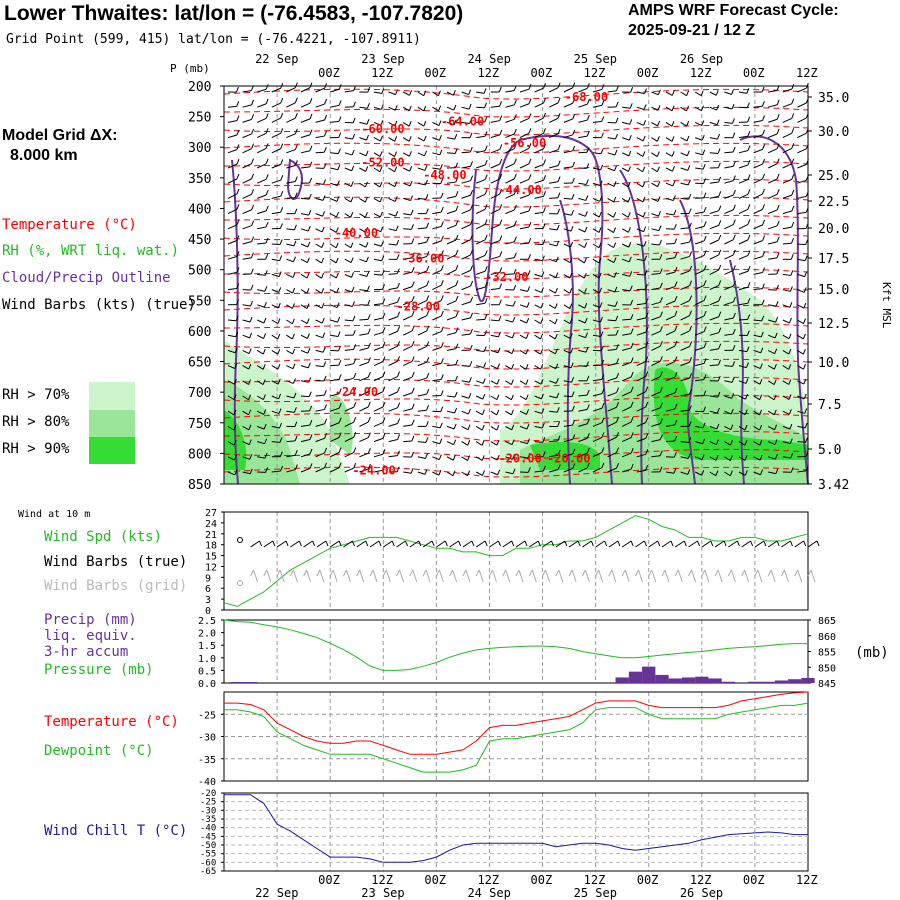 This screenshot has width=900, height=900. Describe the element at coordinates (207, 684) in the screenshot. I see `precip-tick-label: 0.0` at that location.